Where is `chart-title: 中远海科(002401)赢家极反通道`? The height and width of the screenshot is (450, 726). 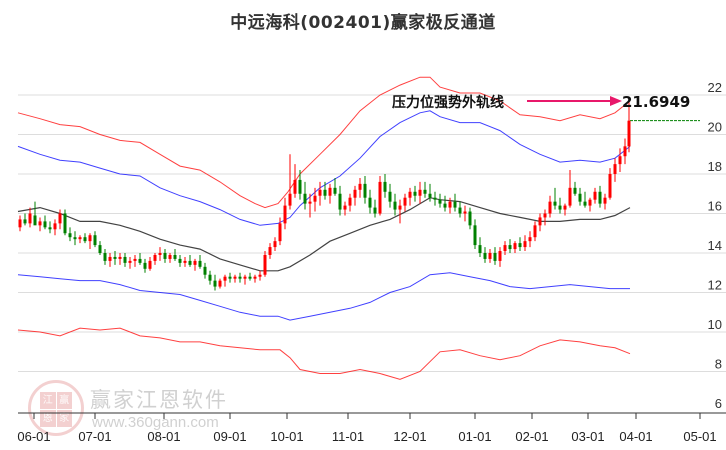
chart-title: 中远海科(002401)赢家极反通道 is located at coordinates (363, 23).